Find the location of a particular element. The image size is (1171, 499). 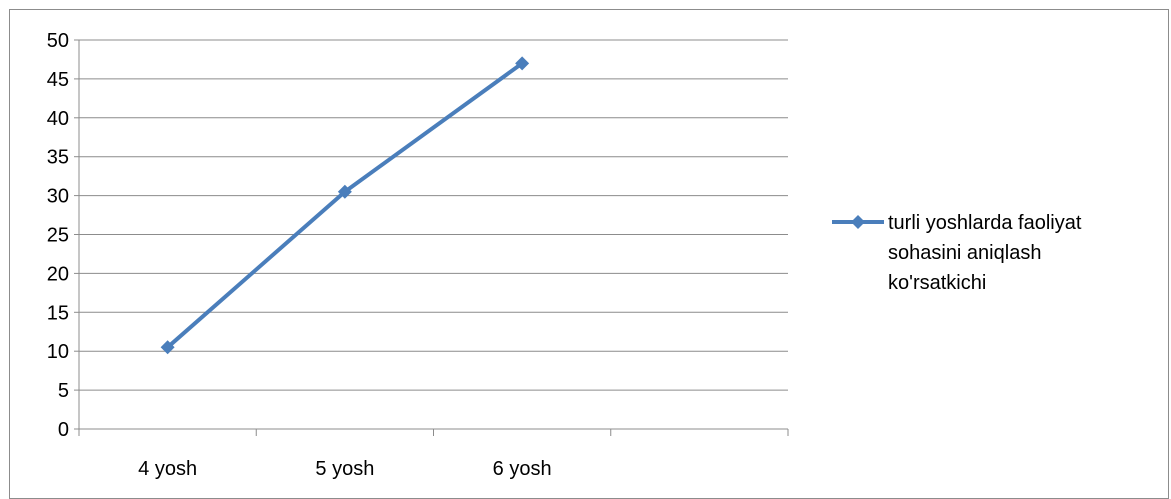

legend-label: sohasini aniqlash is located at coordinates (964, 253).